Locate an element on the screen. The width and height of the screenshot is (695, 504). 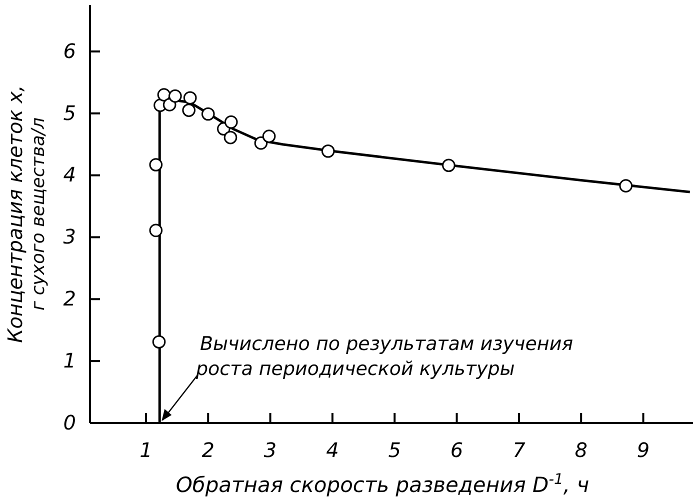
x-tick-label: 1 is located at coordinates (146, 450).